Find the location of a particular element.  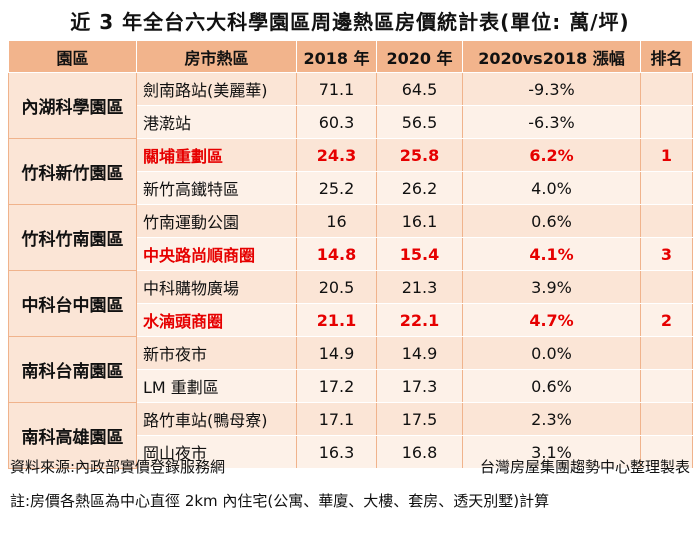

rank-cell: 2 is located at coordinates (666, 320).